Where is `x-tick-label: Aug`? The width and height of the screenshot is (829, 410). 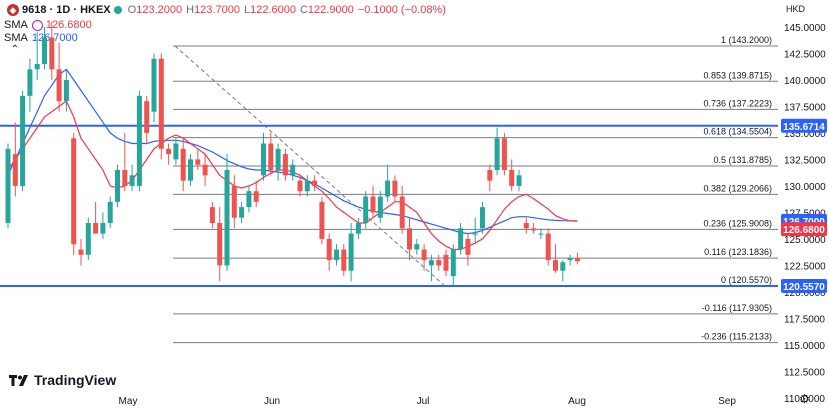 x-tick-label: Aug is located at coordinates (577, 401).